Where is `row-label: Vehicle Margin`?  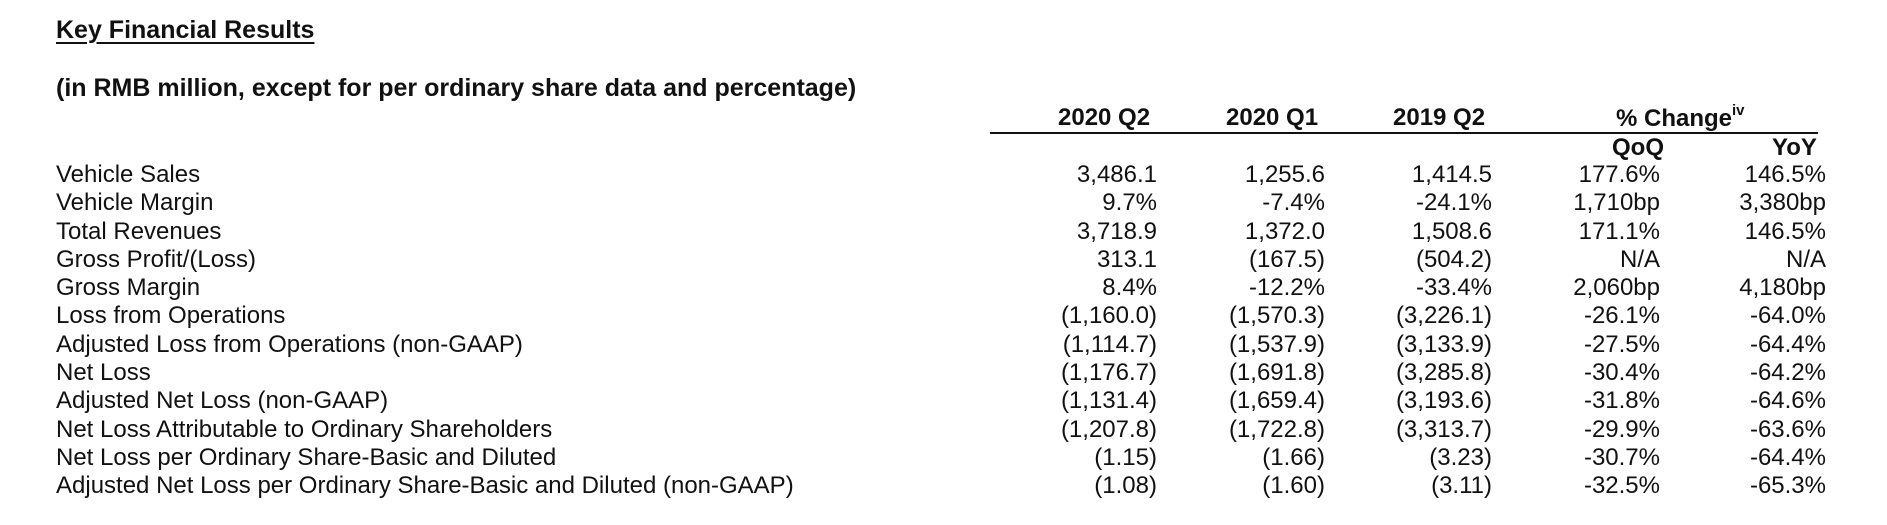
row-label: Vehicle Margin is located at coordinates (135, 203).